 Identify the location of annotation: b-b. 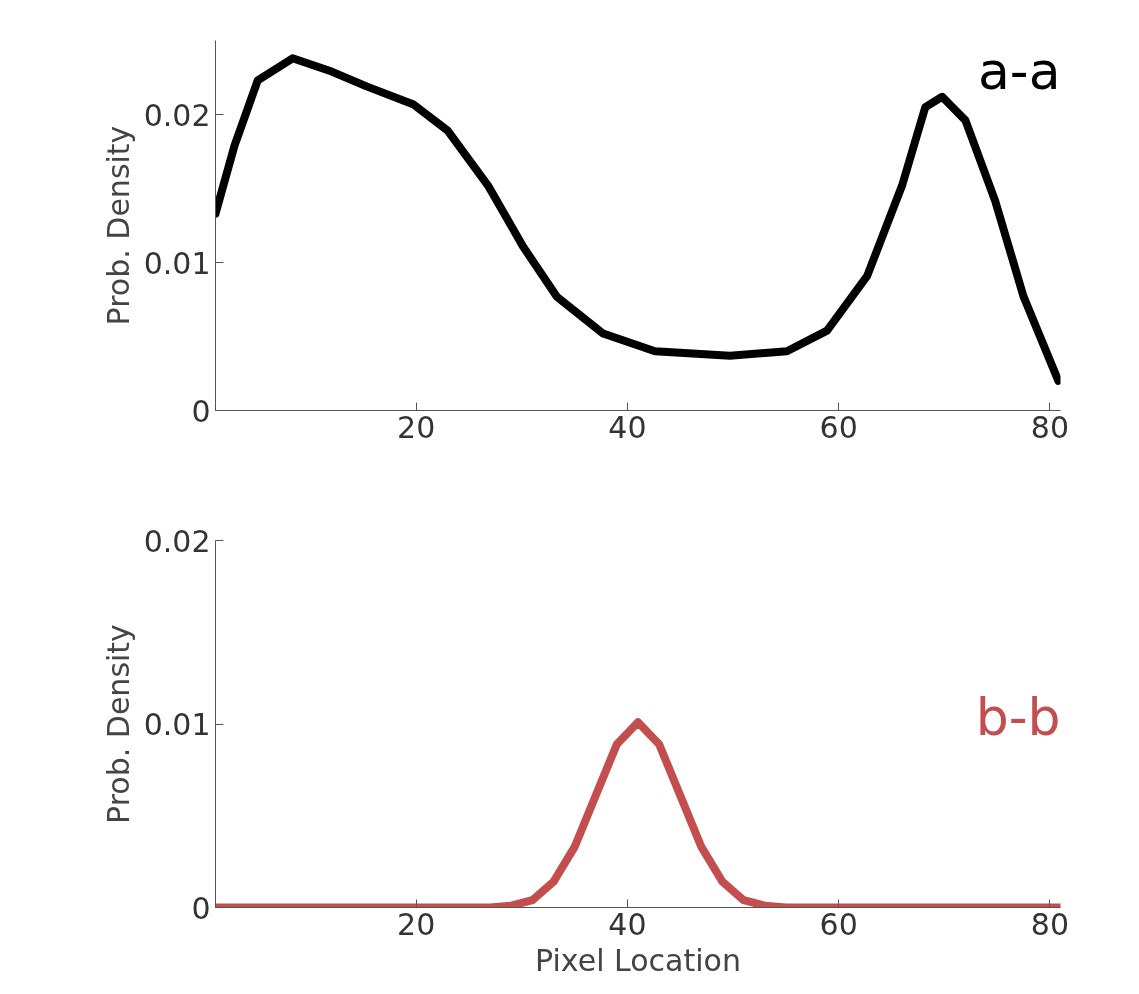
(1018, 717).